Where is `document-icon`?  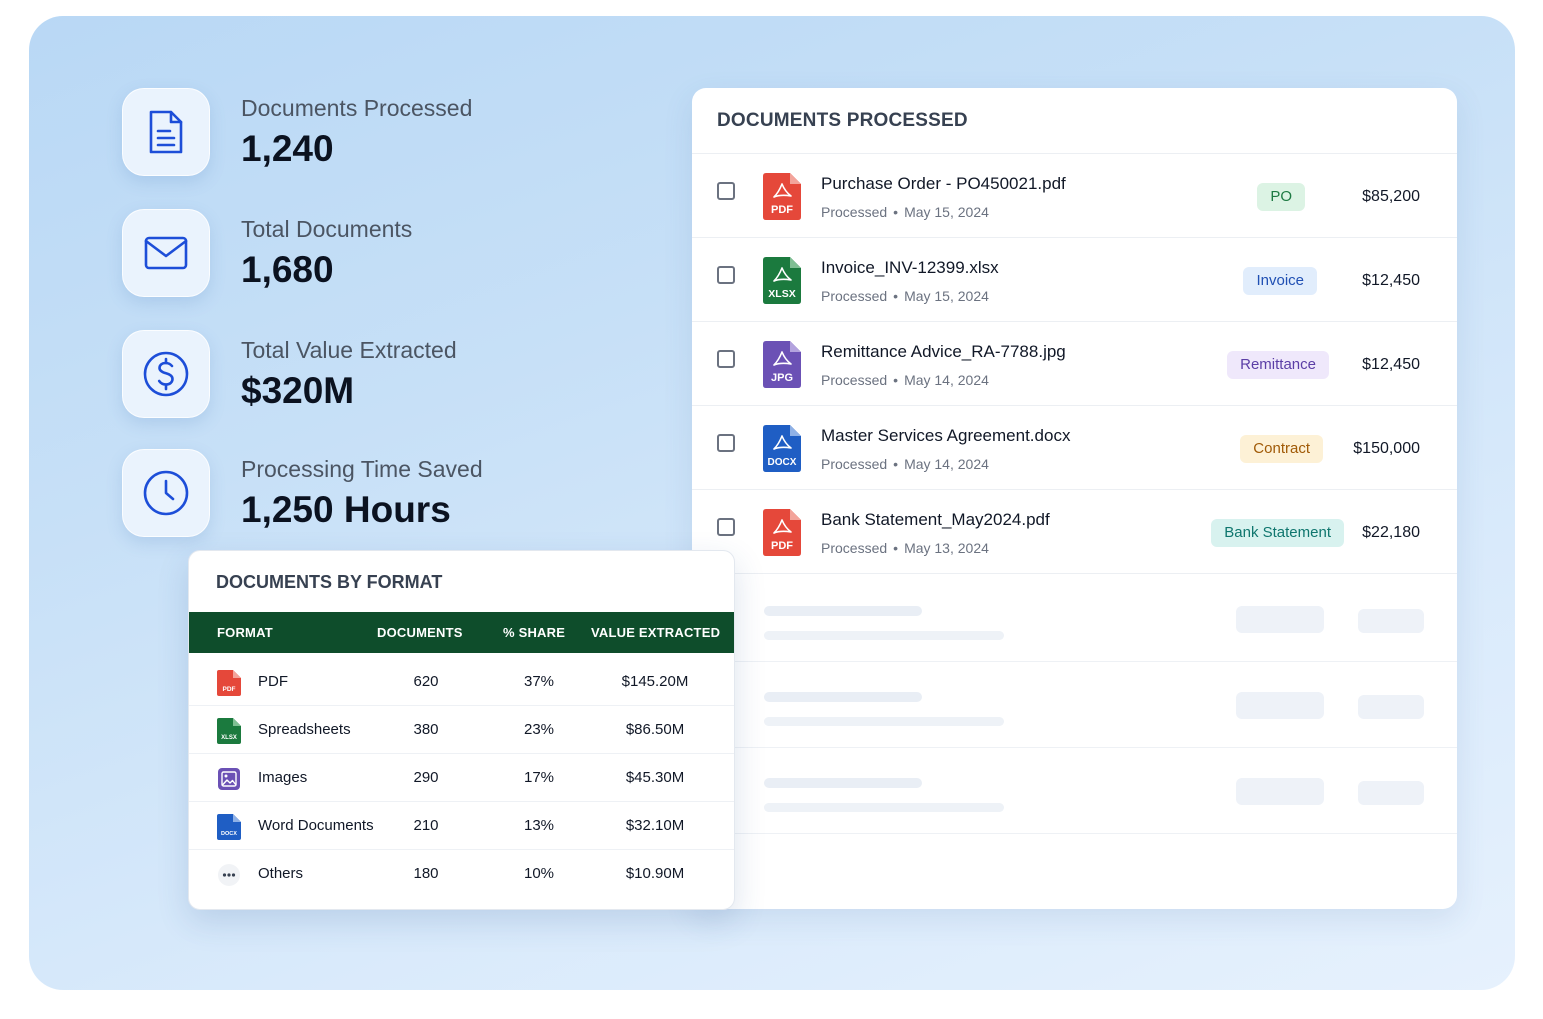 document-icon is located at coordinates (166, 132).